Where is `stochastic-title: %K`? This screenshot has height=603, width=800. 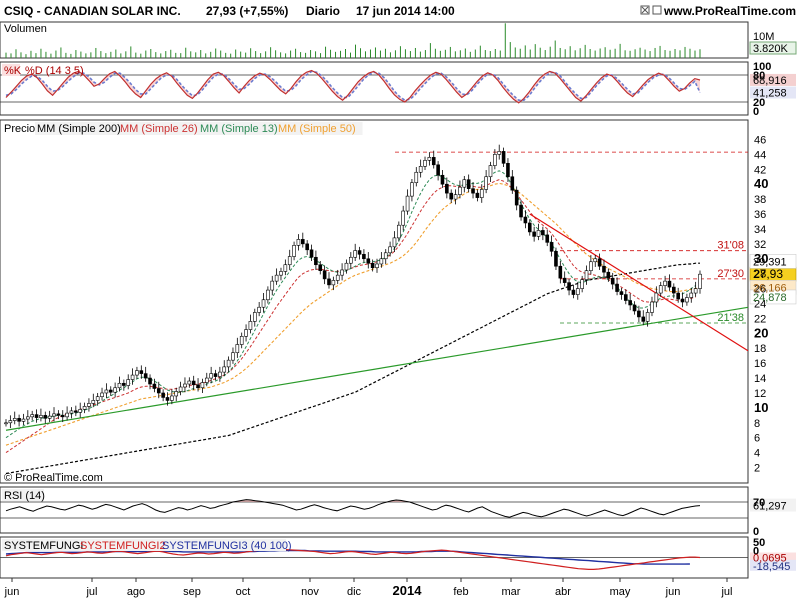 stochastic-title: %K is located at coordinates (13, 71).